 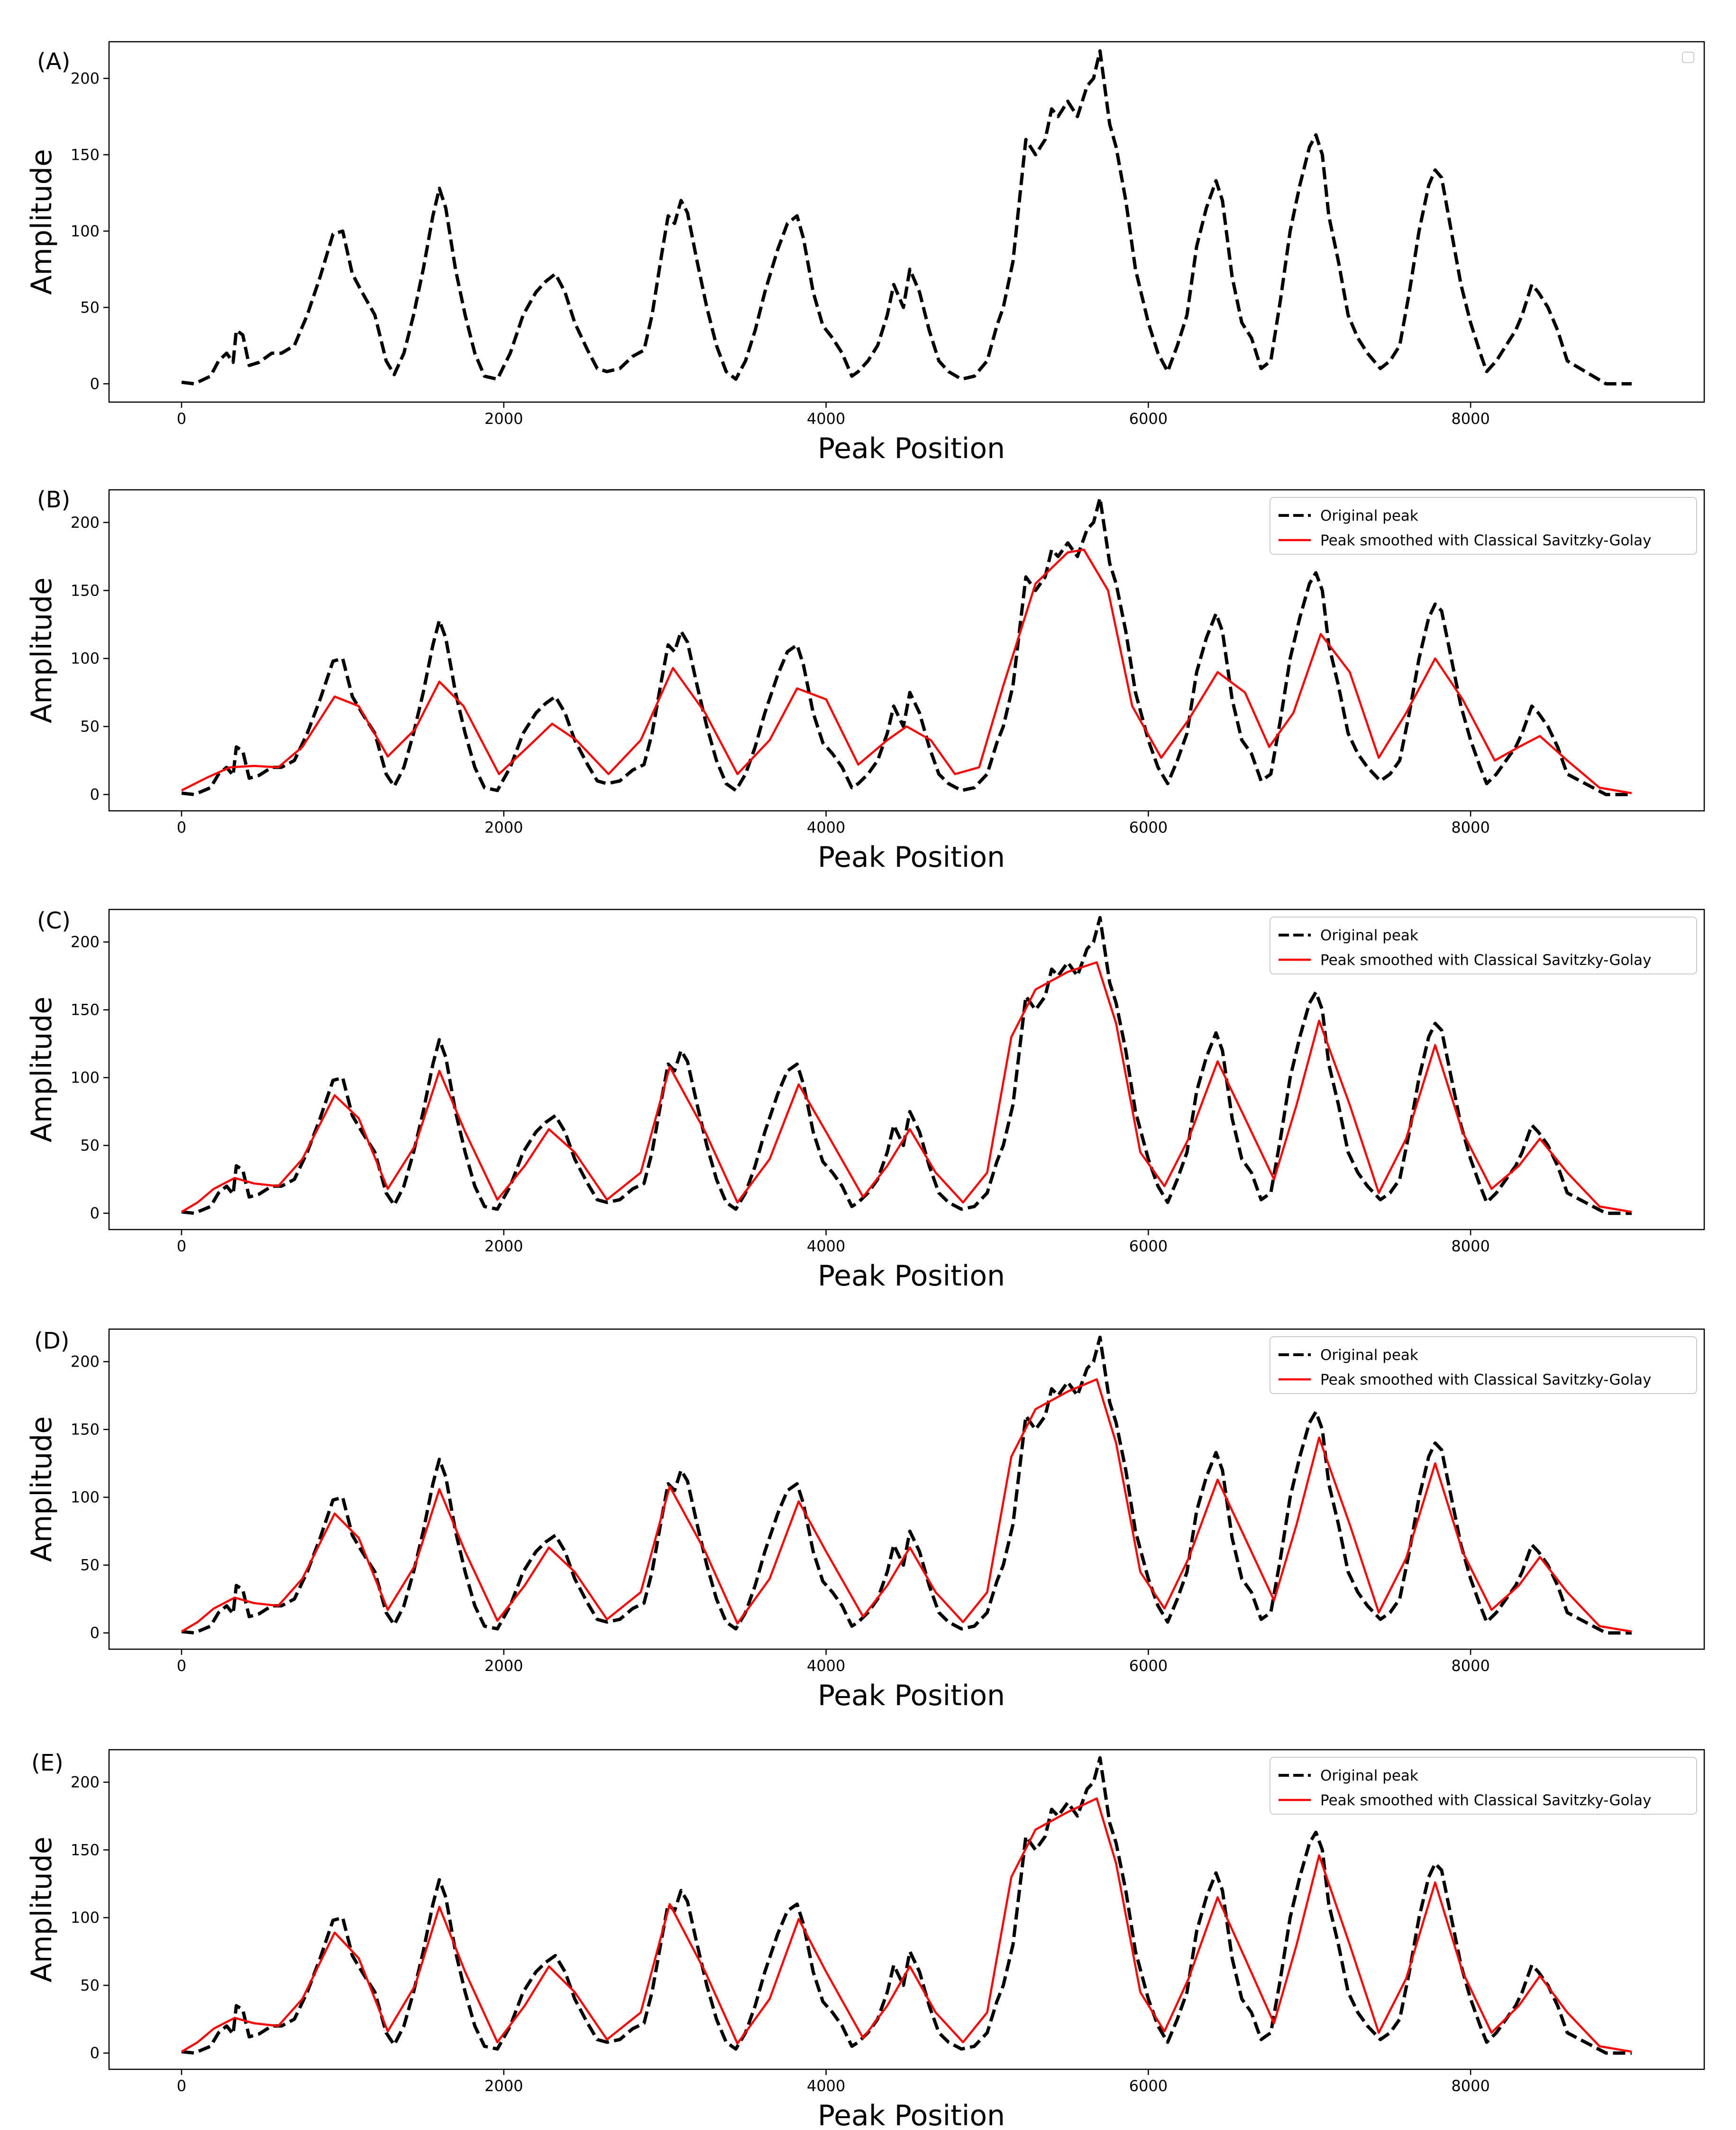 What do you see at coordinates (51, 1341) in the screenshot?
I see `panel-letter: (D)` at bounding box center [51, 1341].